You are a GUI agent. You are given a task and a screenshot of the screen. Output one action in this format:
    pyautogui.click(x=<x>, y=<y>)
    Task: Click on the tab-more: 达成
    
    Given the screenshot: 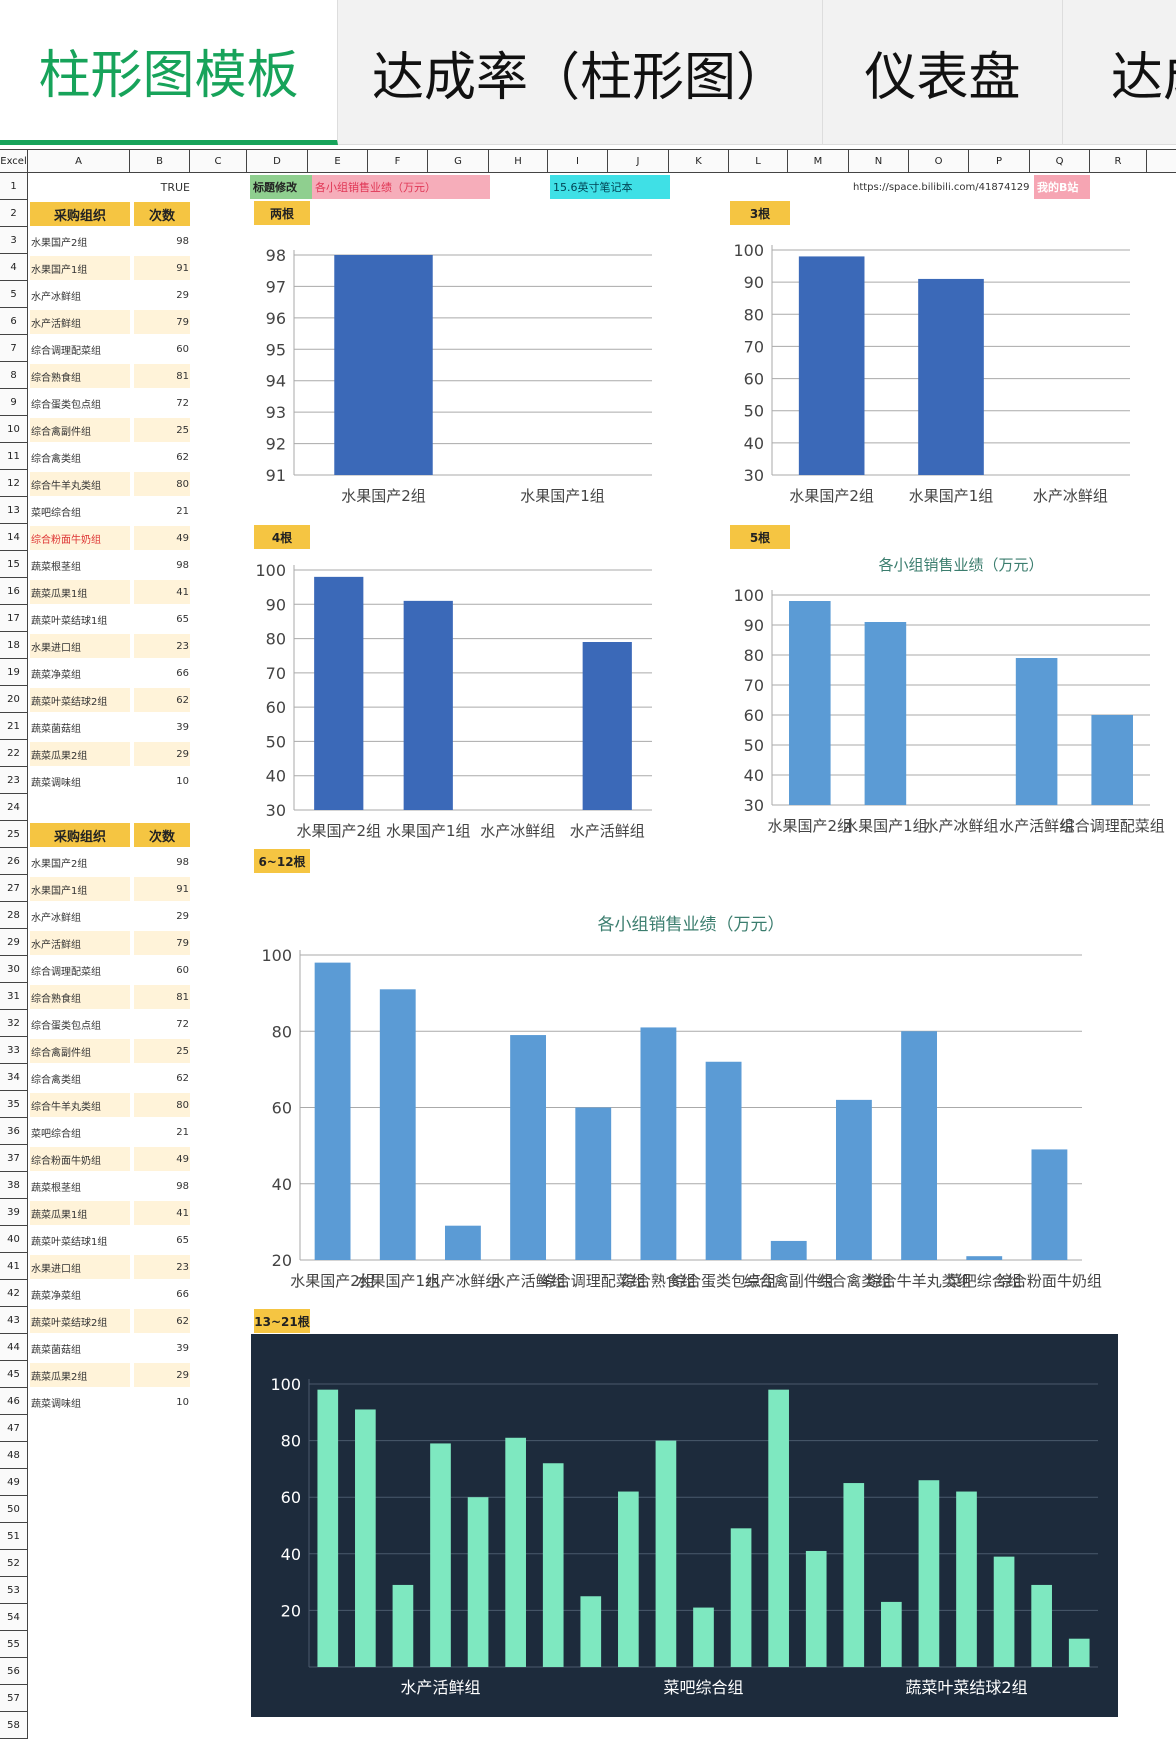 What is the action you would take?
    pyautogui.click(x=1143, y=78)
    